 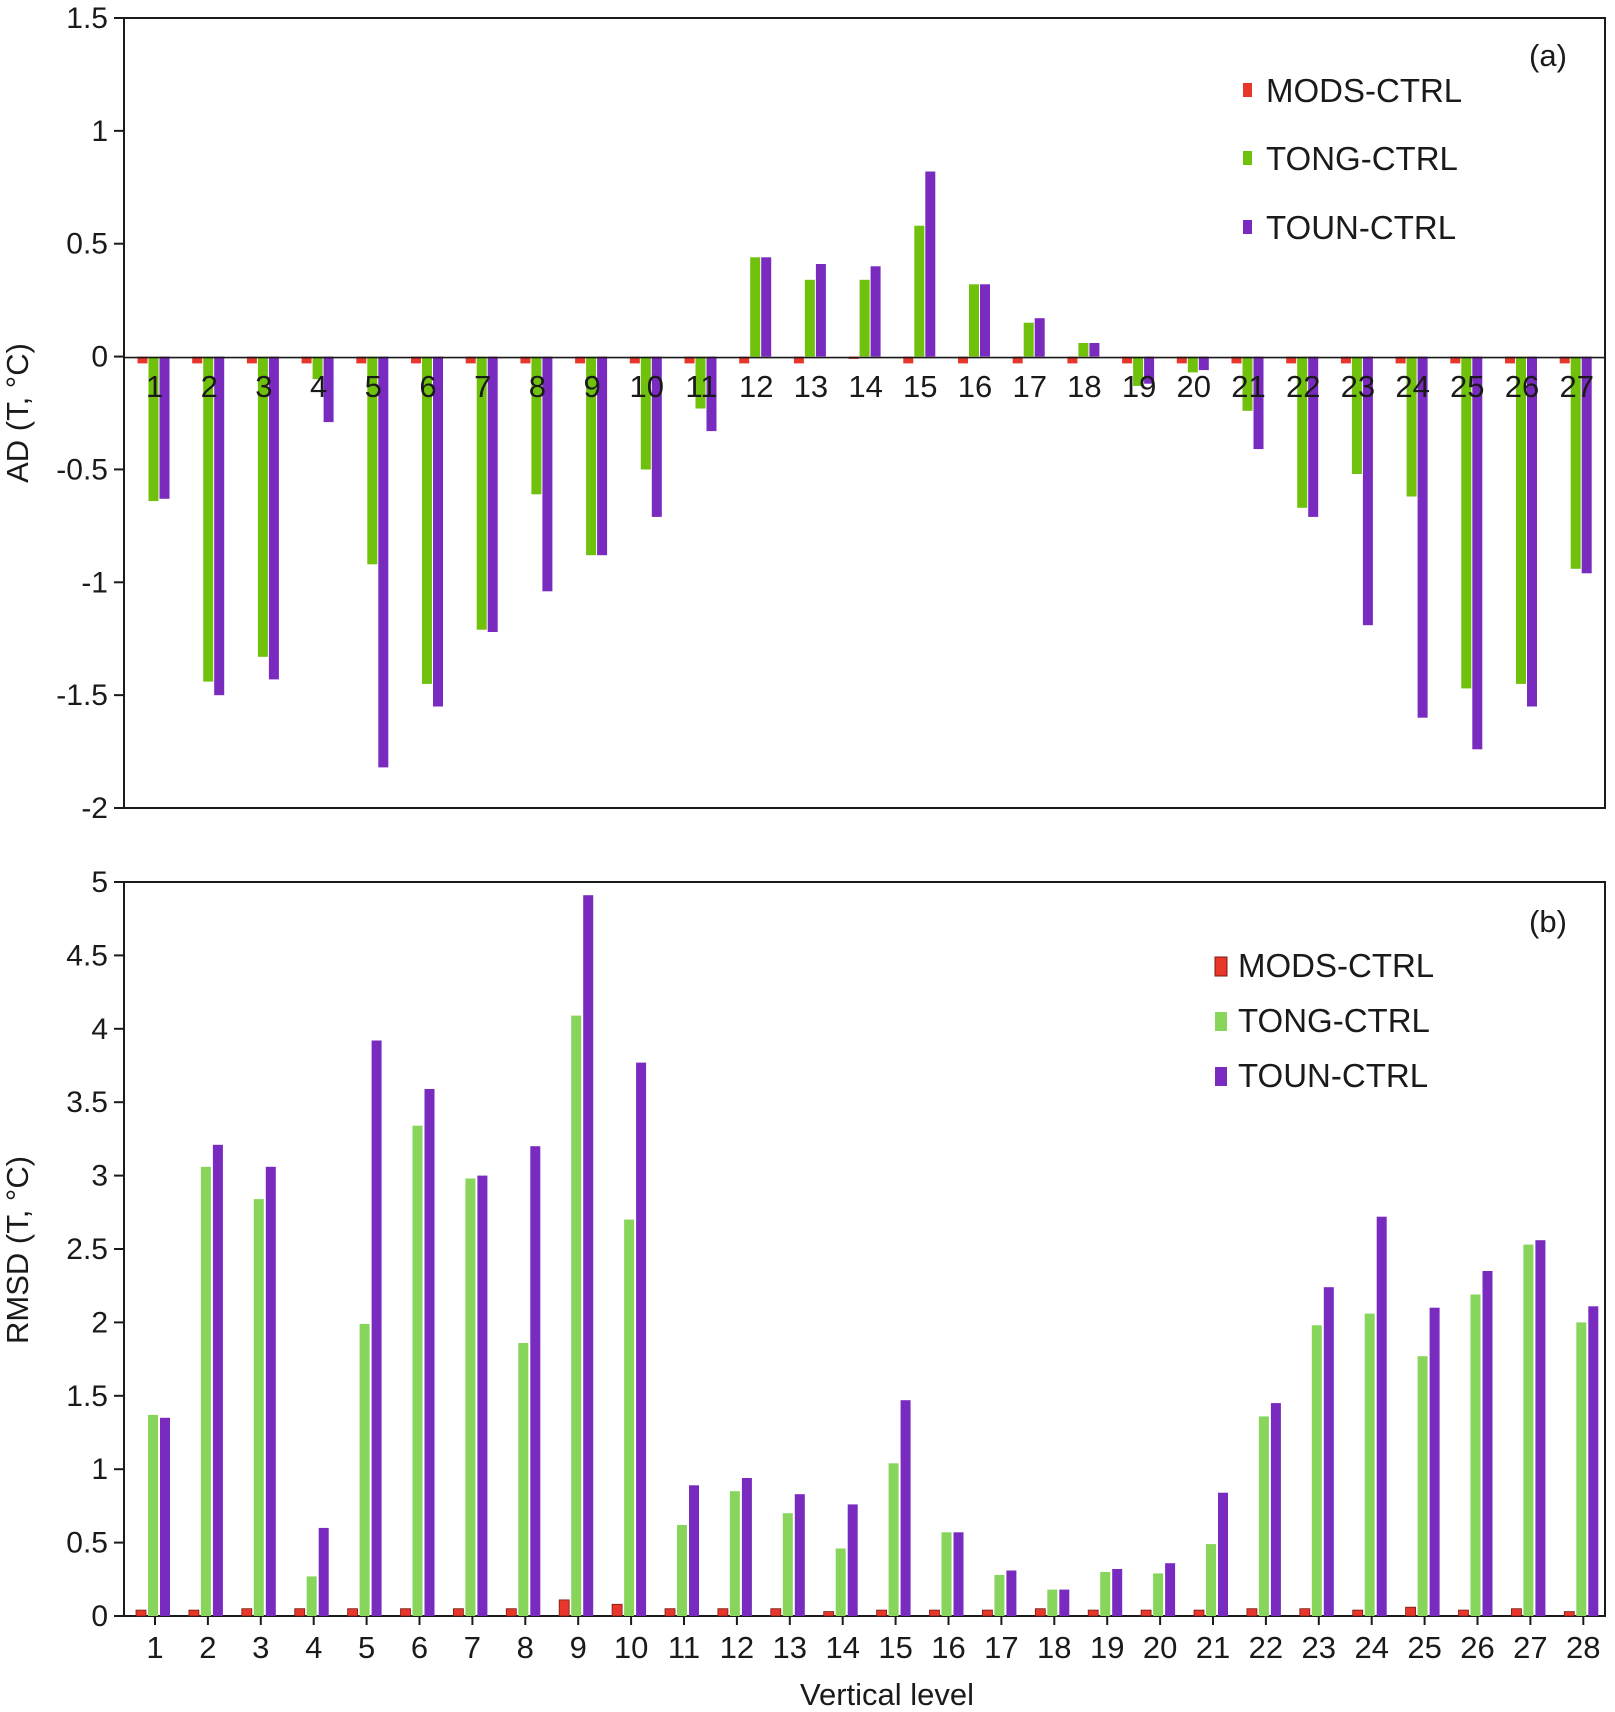 I want to click on xtick-label-a: 27, so click(x=1576, y=386).